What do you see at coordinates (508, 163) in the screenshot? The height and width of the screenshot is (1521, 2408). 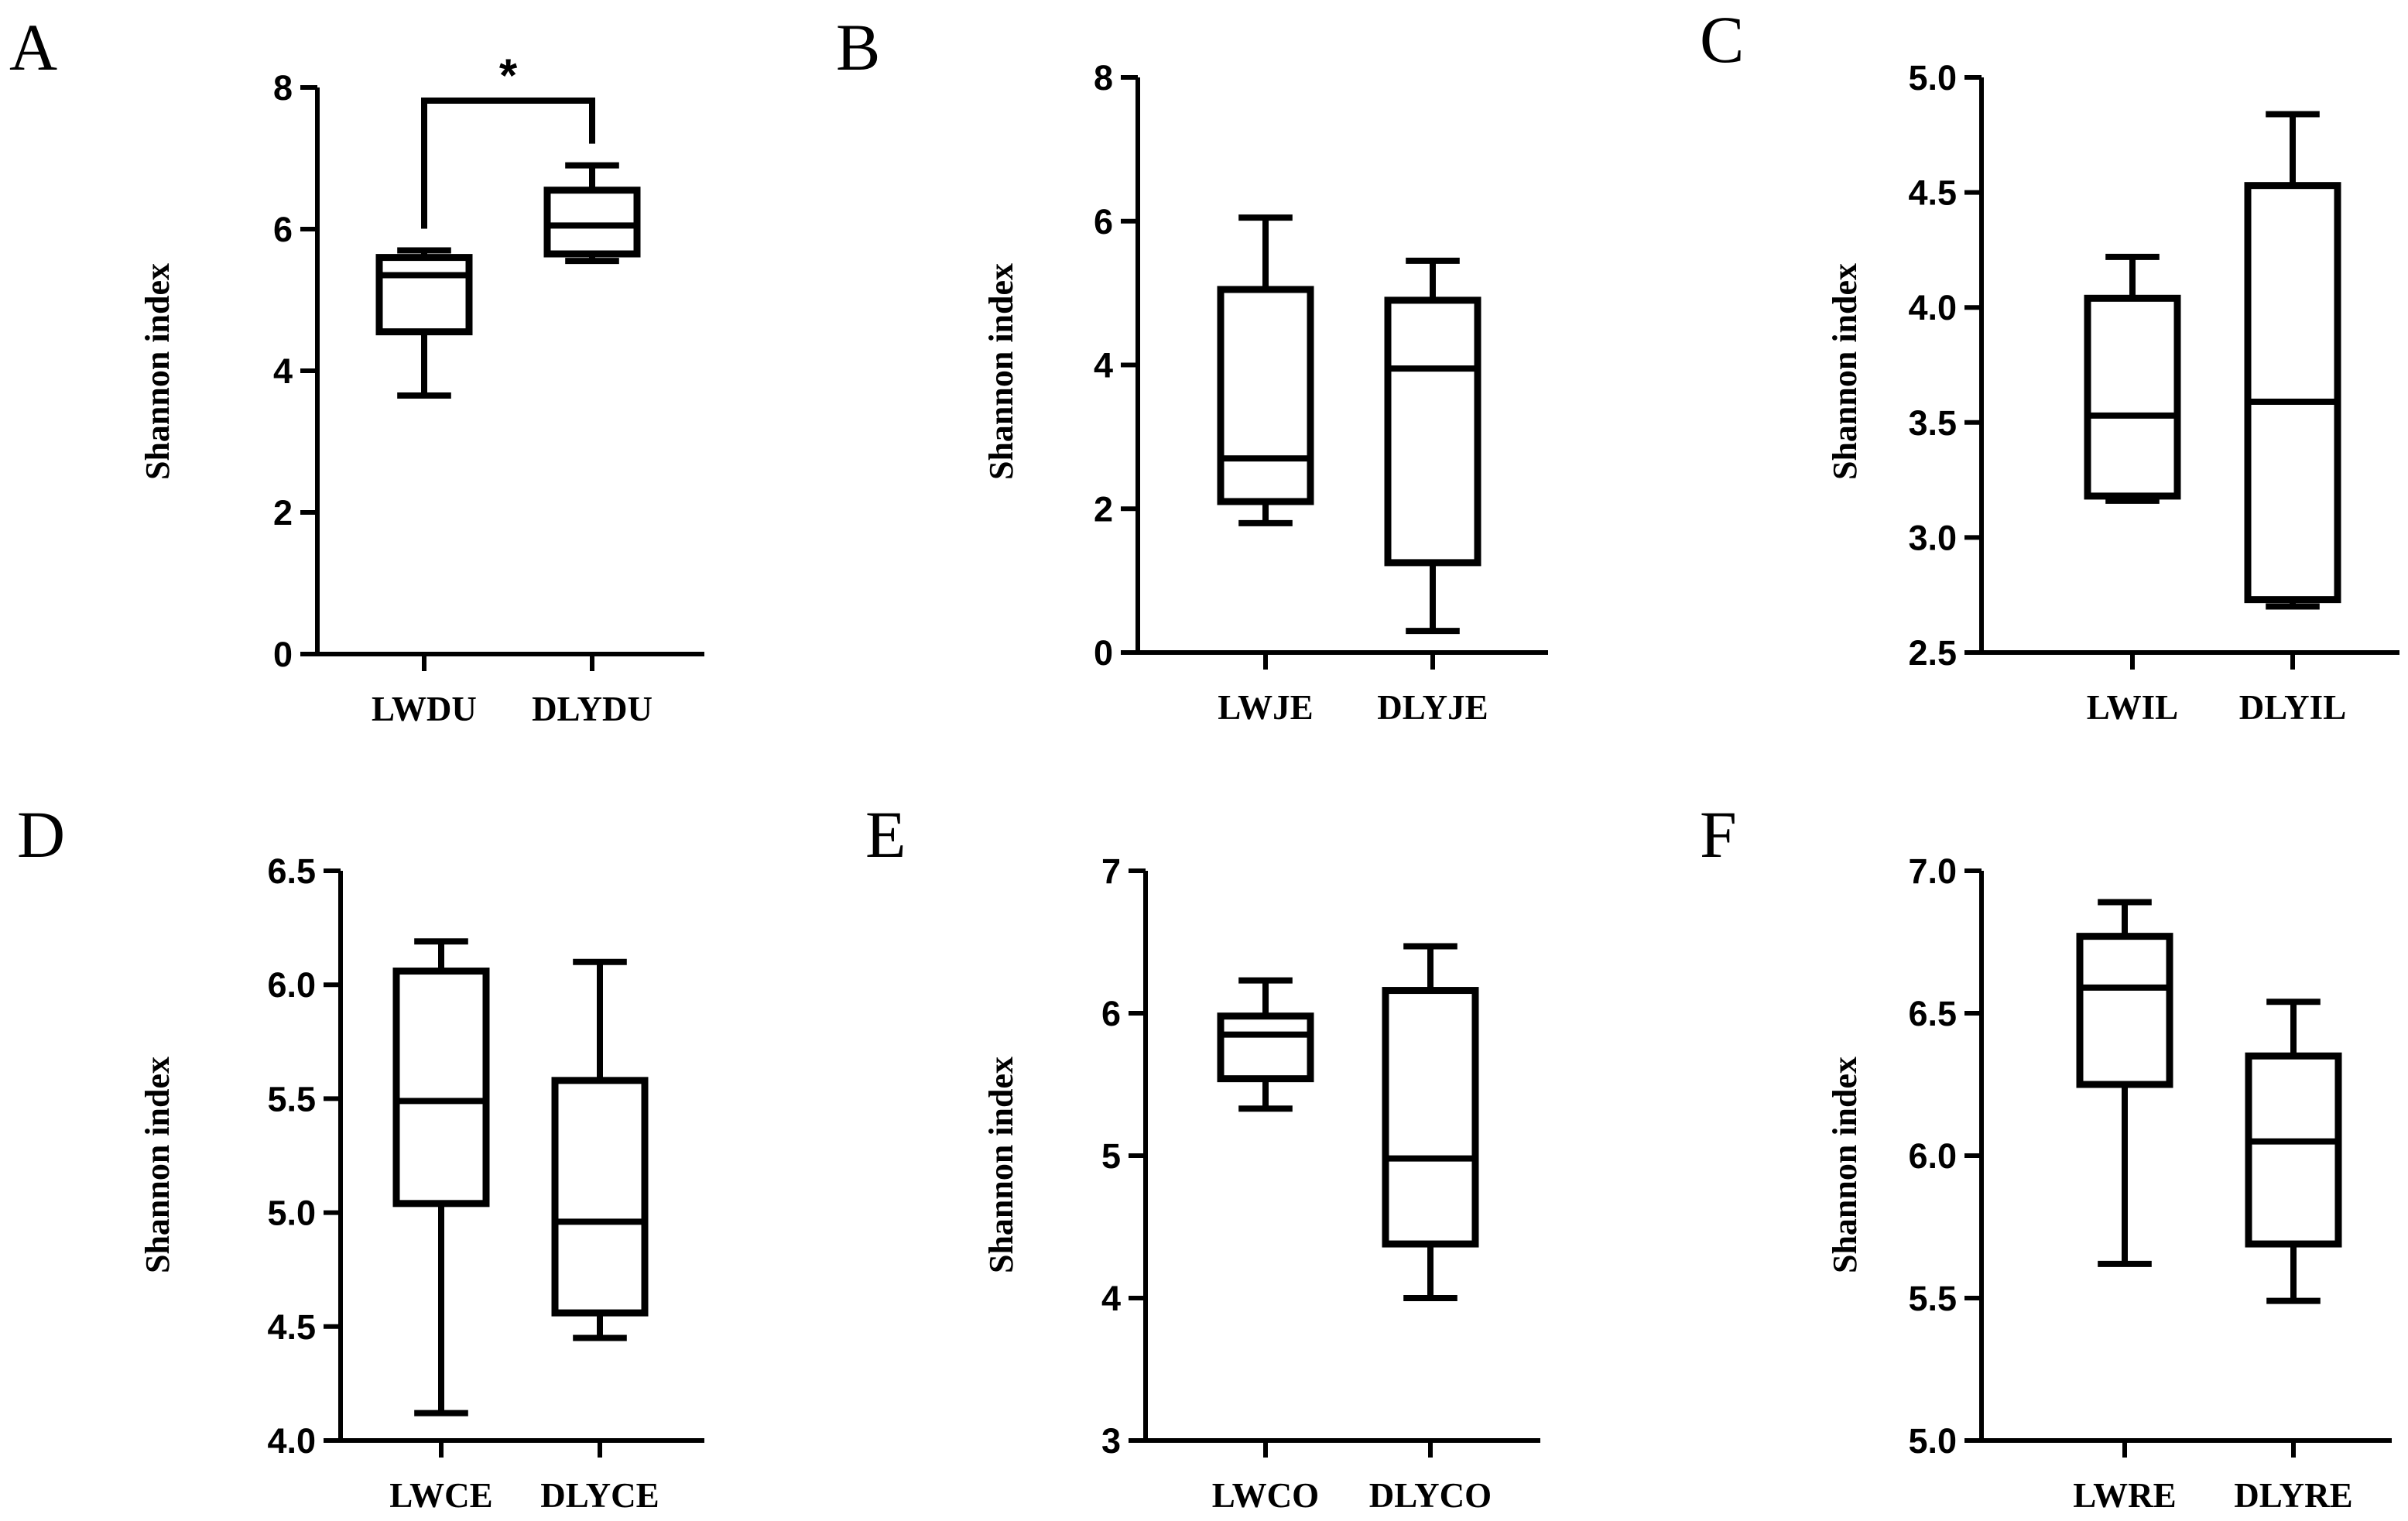 I see `significance-bracket` at bounding box center [508, 163].